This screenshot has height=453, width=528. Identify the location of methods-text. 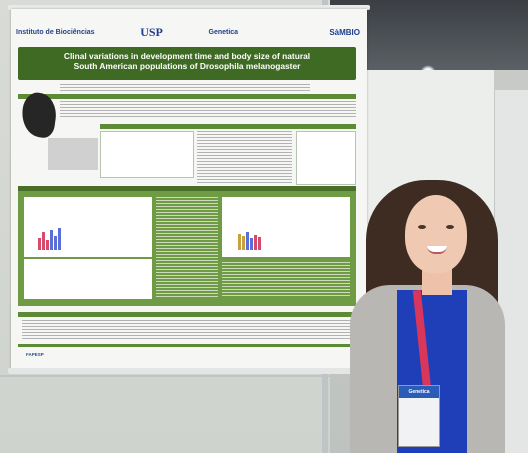
(244, 157).